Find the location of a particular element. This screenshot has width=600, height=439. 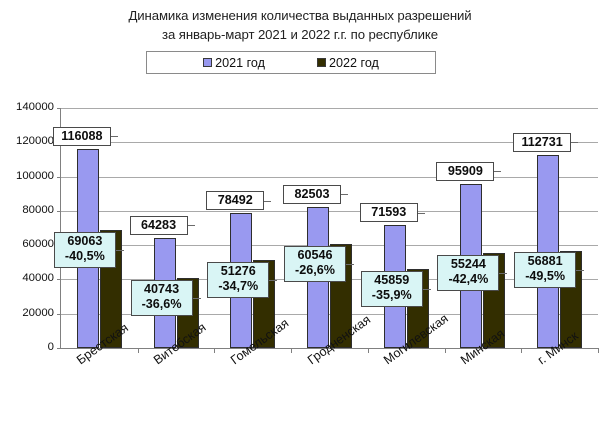

data-label-2021: 112731 is located at coordinates (542, 142).